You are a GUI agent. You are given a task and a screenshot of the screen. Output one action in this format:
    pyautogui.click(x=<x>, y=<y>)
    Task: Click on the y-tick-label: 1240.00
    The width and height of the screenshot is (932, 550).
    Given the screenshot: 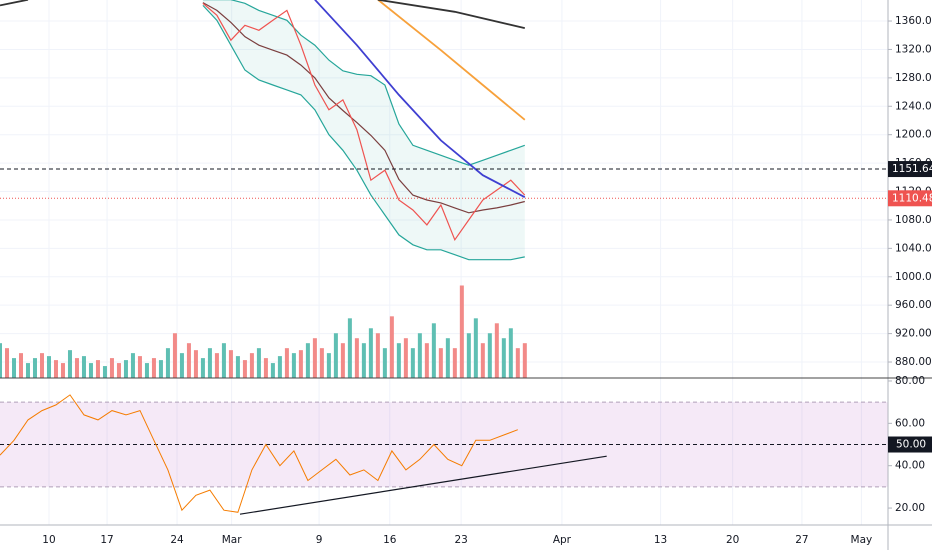 What is the action you would take?
    pyautogui.click(x=913, y=106)
    